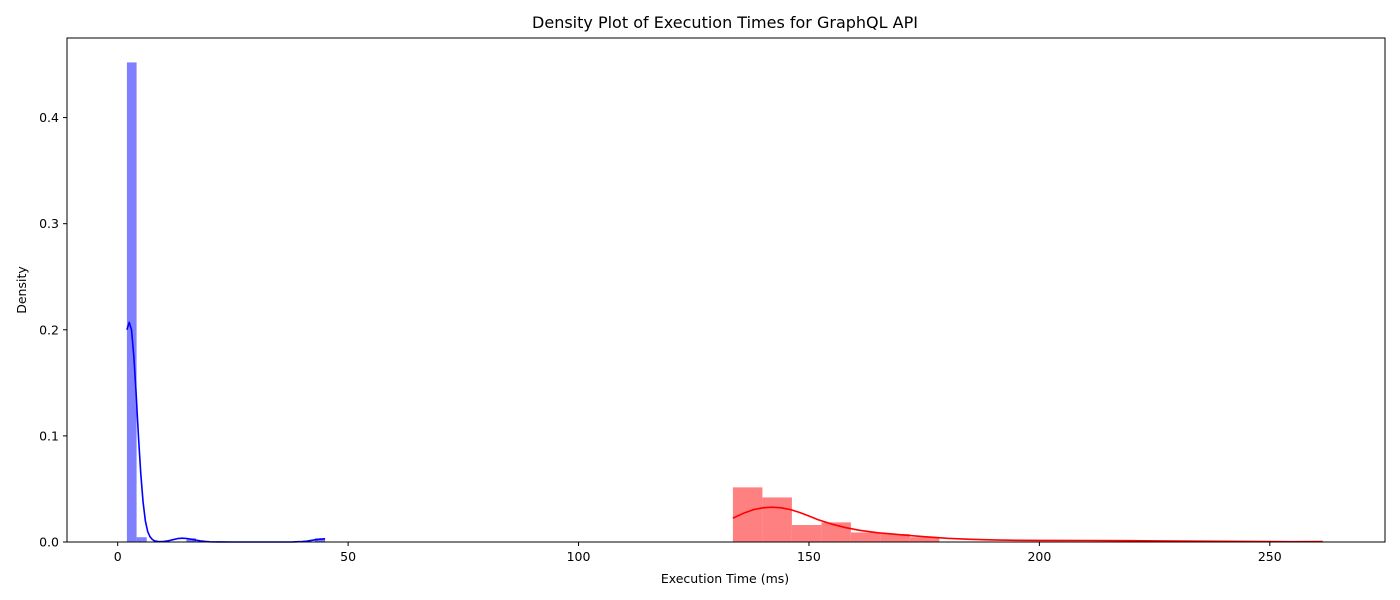 This screenshot has height=600, width=1400. What do you see at coordinates (1039, 556) in the screenshot?
I see `x-tick-label: 200` at bounding box center [1039, 556].